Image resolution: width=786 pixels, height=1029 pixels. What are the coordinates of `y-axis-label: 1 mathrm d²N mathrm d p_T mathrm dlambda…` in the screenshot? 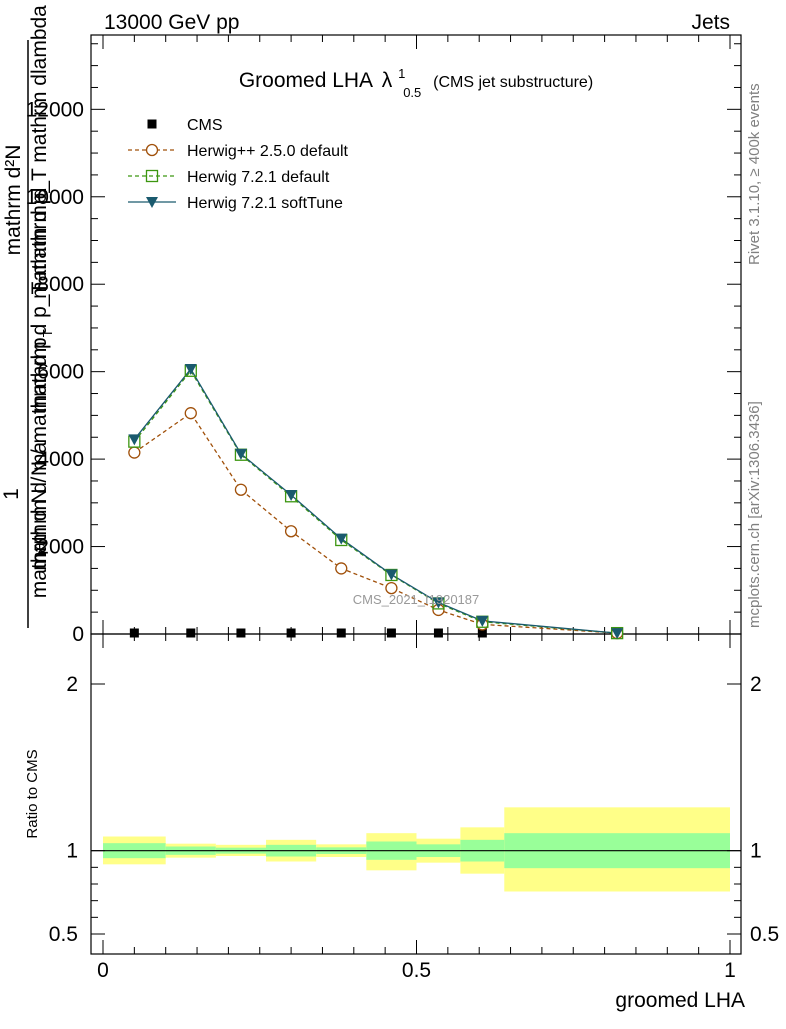 It's located at (27, 316).